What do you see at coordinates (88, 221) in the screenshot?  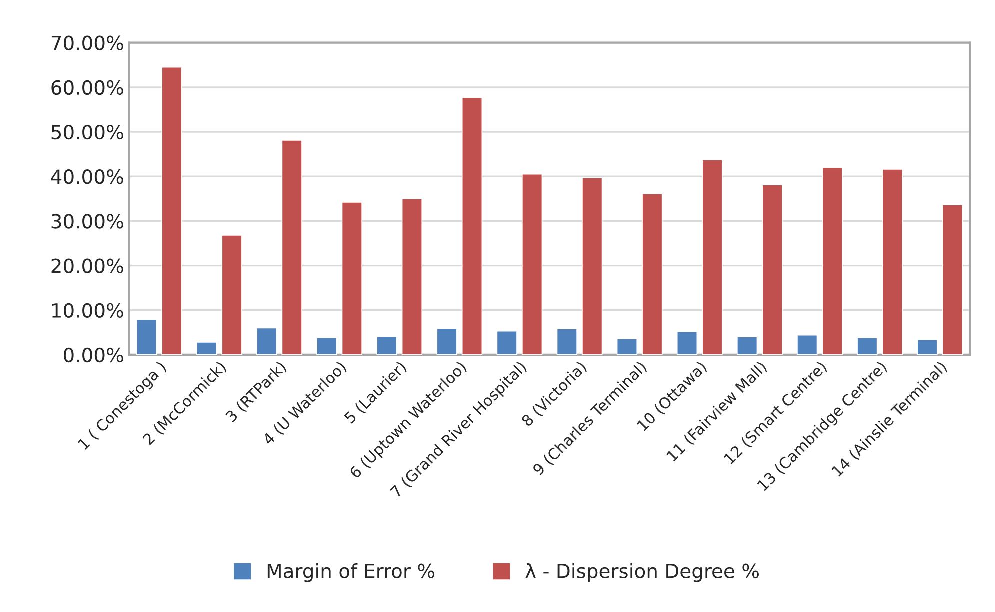 I see `y-tick-label: 30.00%` at bounding box center [88, 221].